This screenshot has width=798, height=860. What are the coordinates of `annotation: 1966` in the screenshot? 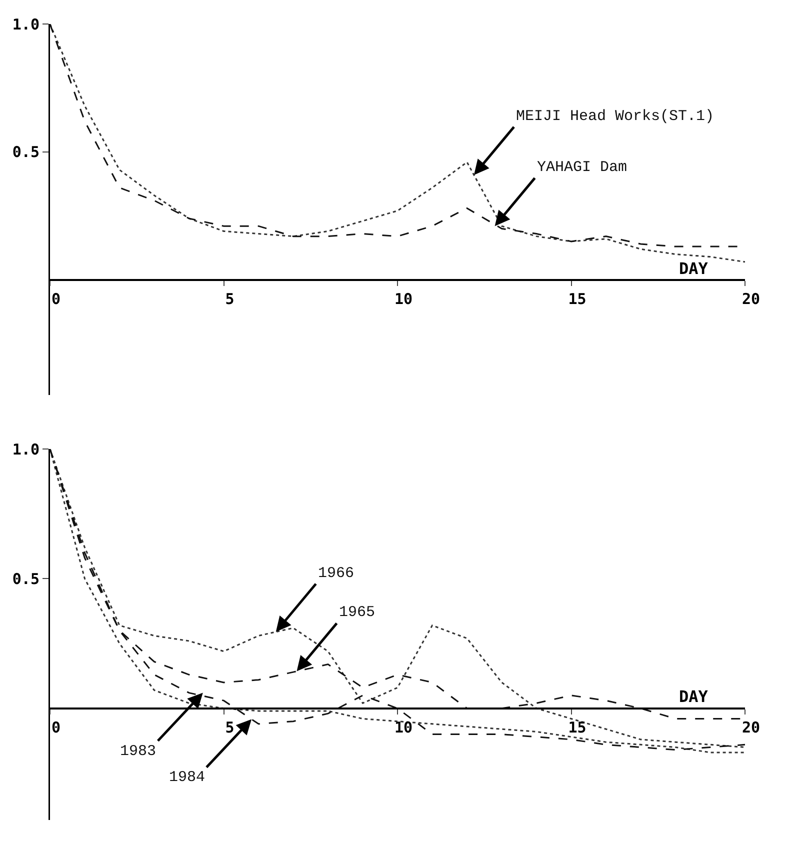 It's located at (336, 573).